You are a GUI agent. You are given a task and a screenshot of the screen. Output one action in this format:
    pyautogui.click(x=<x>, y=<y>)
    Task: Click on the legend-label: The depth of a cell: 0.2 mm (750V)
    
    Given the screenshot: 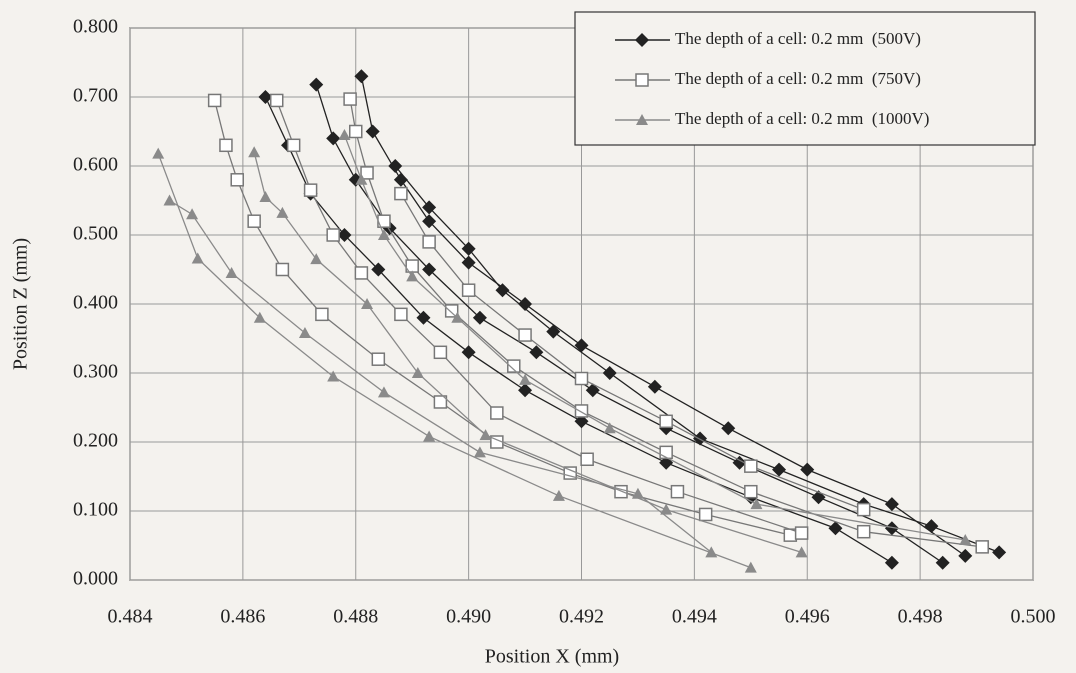 What is the action you would take?
    pyautogui.click(x=798, y=78)
    